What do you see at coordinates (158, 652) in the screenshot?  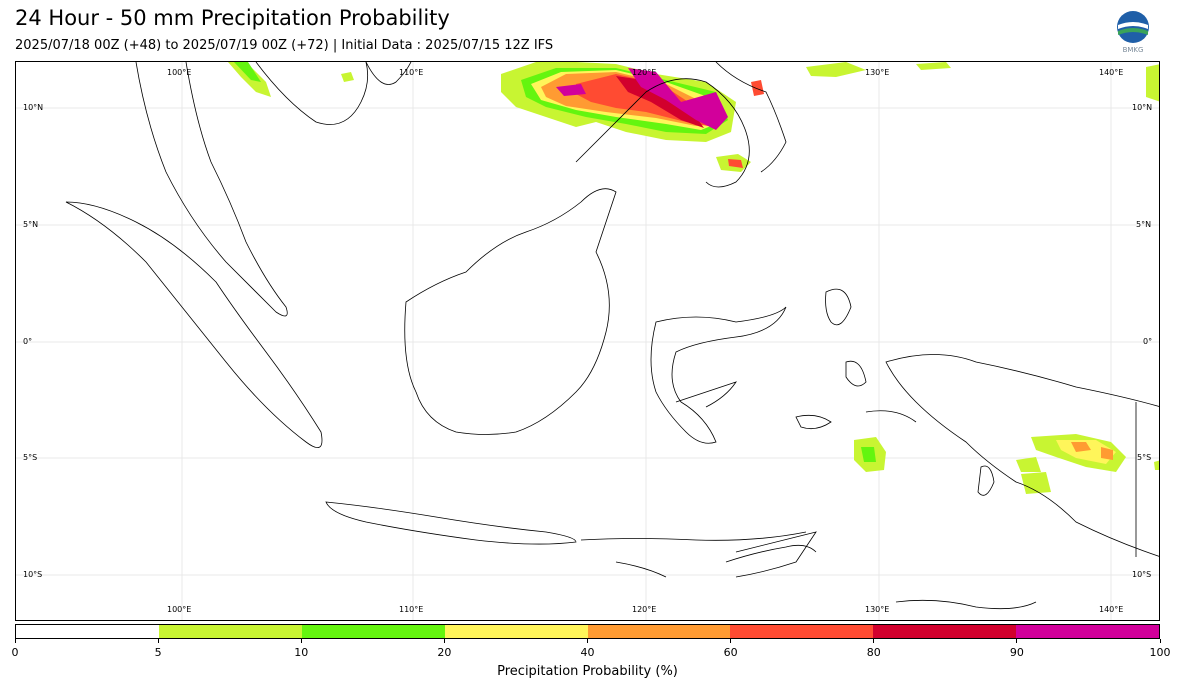 I see `colorbar-tick-label: 5` at bounding box center [158, 652].